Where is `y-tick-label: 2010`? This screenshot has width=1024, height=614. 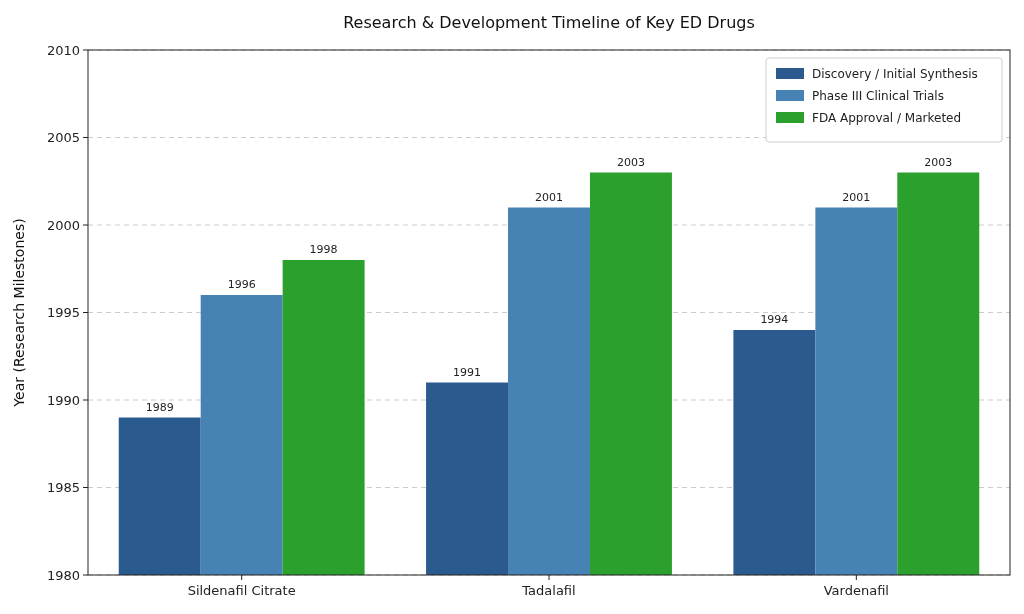 y-tick-label: 2010 is located at coordinates (63, 50).